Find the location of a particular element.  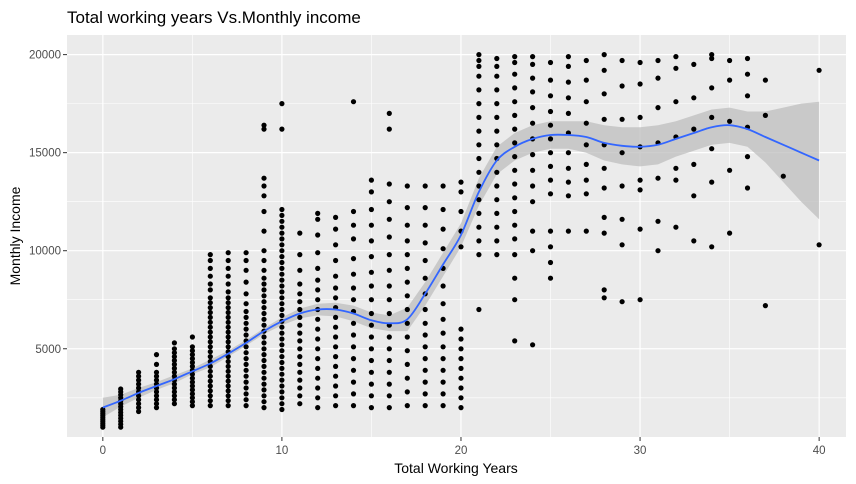

y-axis-ticks: 5000 10000 15000 20000 is located at coordinates (48, 203).